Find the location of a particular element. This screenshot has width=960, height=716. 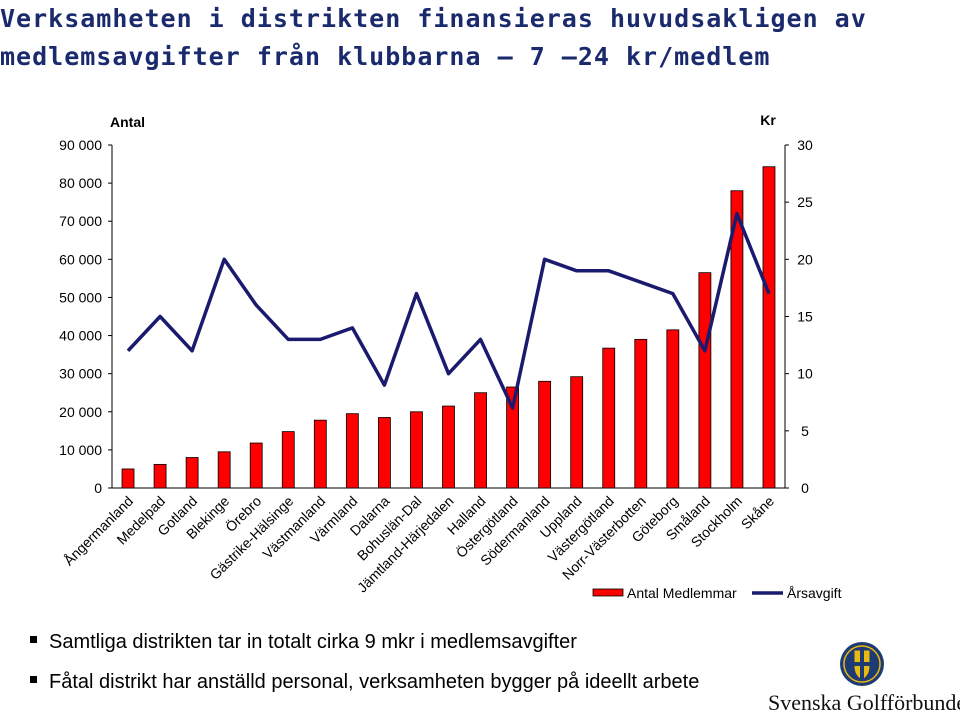

bar-Skåne is located at coordinates (769, 327).